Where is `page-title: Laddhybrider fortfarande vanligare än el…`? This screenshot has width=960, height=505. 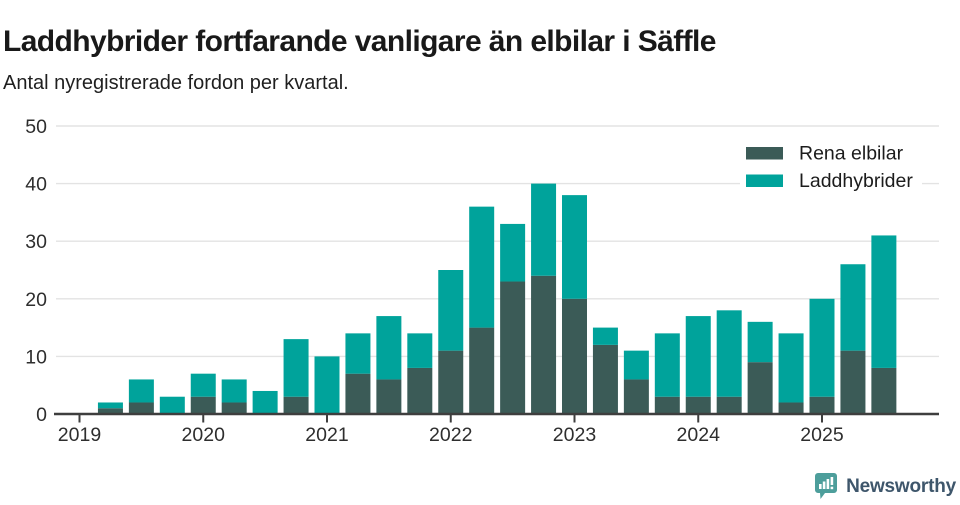
page-title: Laddhybrider fortfarande vanligare än el… is located at coordinates (359, 42).